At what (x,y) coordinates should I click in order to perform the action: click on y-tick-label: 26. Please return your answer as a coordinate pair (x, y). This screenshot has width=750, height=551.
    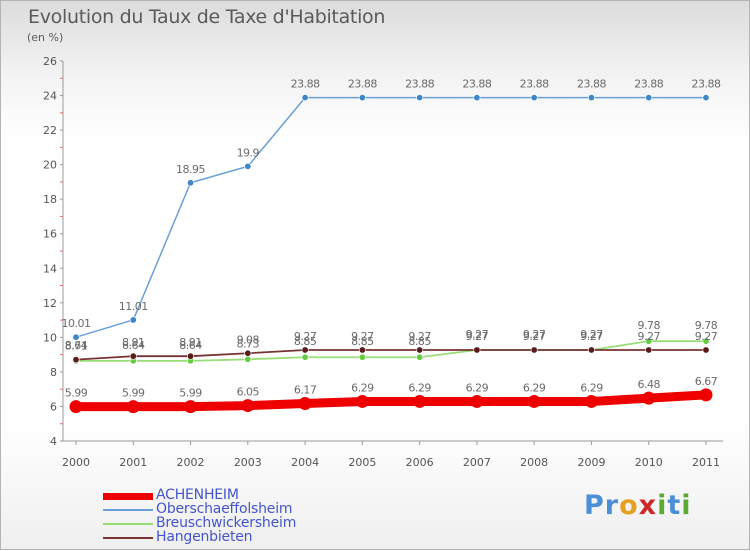
    Looking at the image, I should click on (50, 61).